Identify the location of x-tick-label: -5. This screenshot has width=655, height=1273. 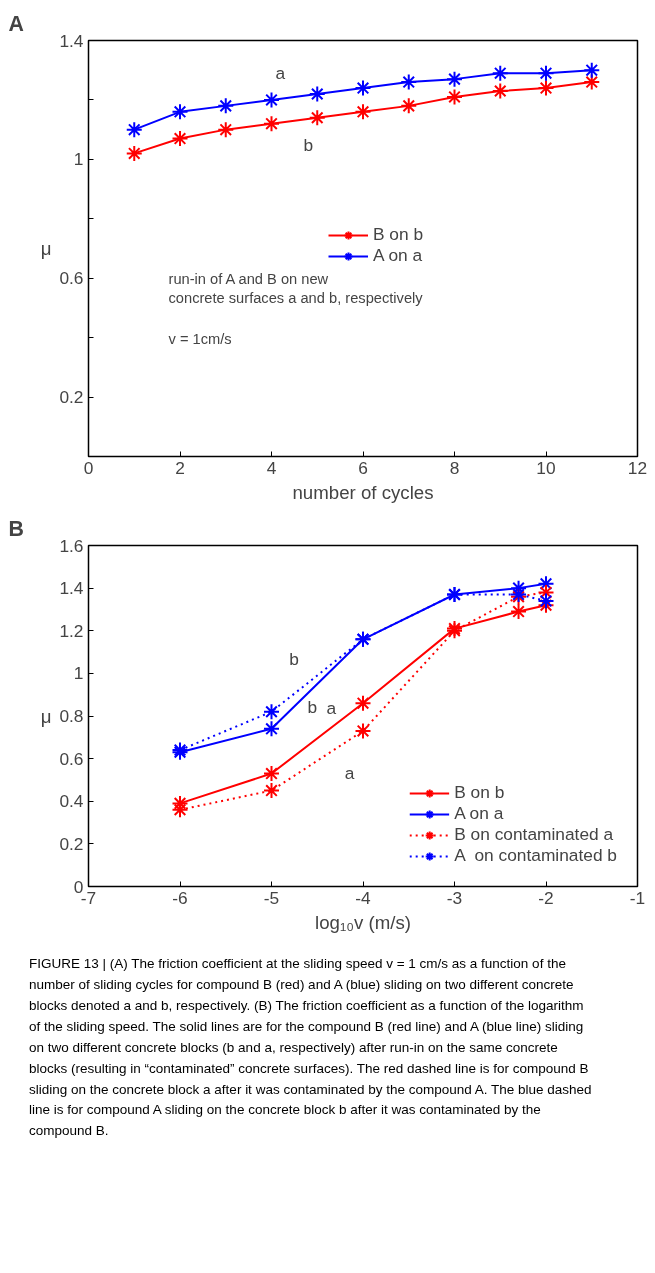
(271, 897).